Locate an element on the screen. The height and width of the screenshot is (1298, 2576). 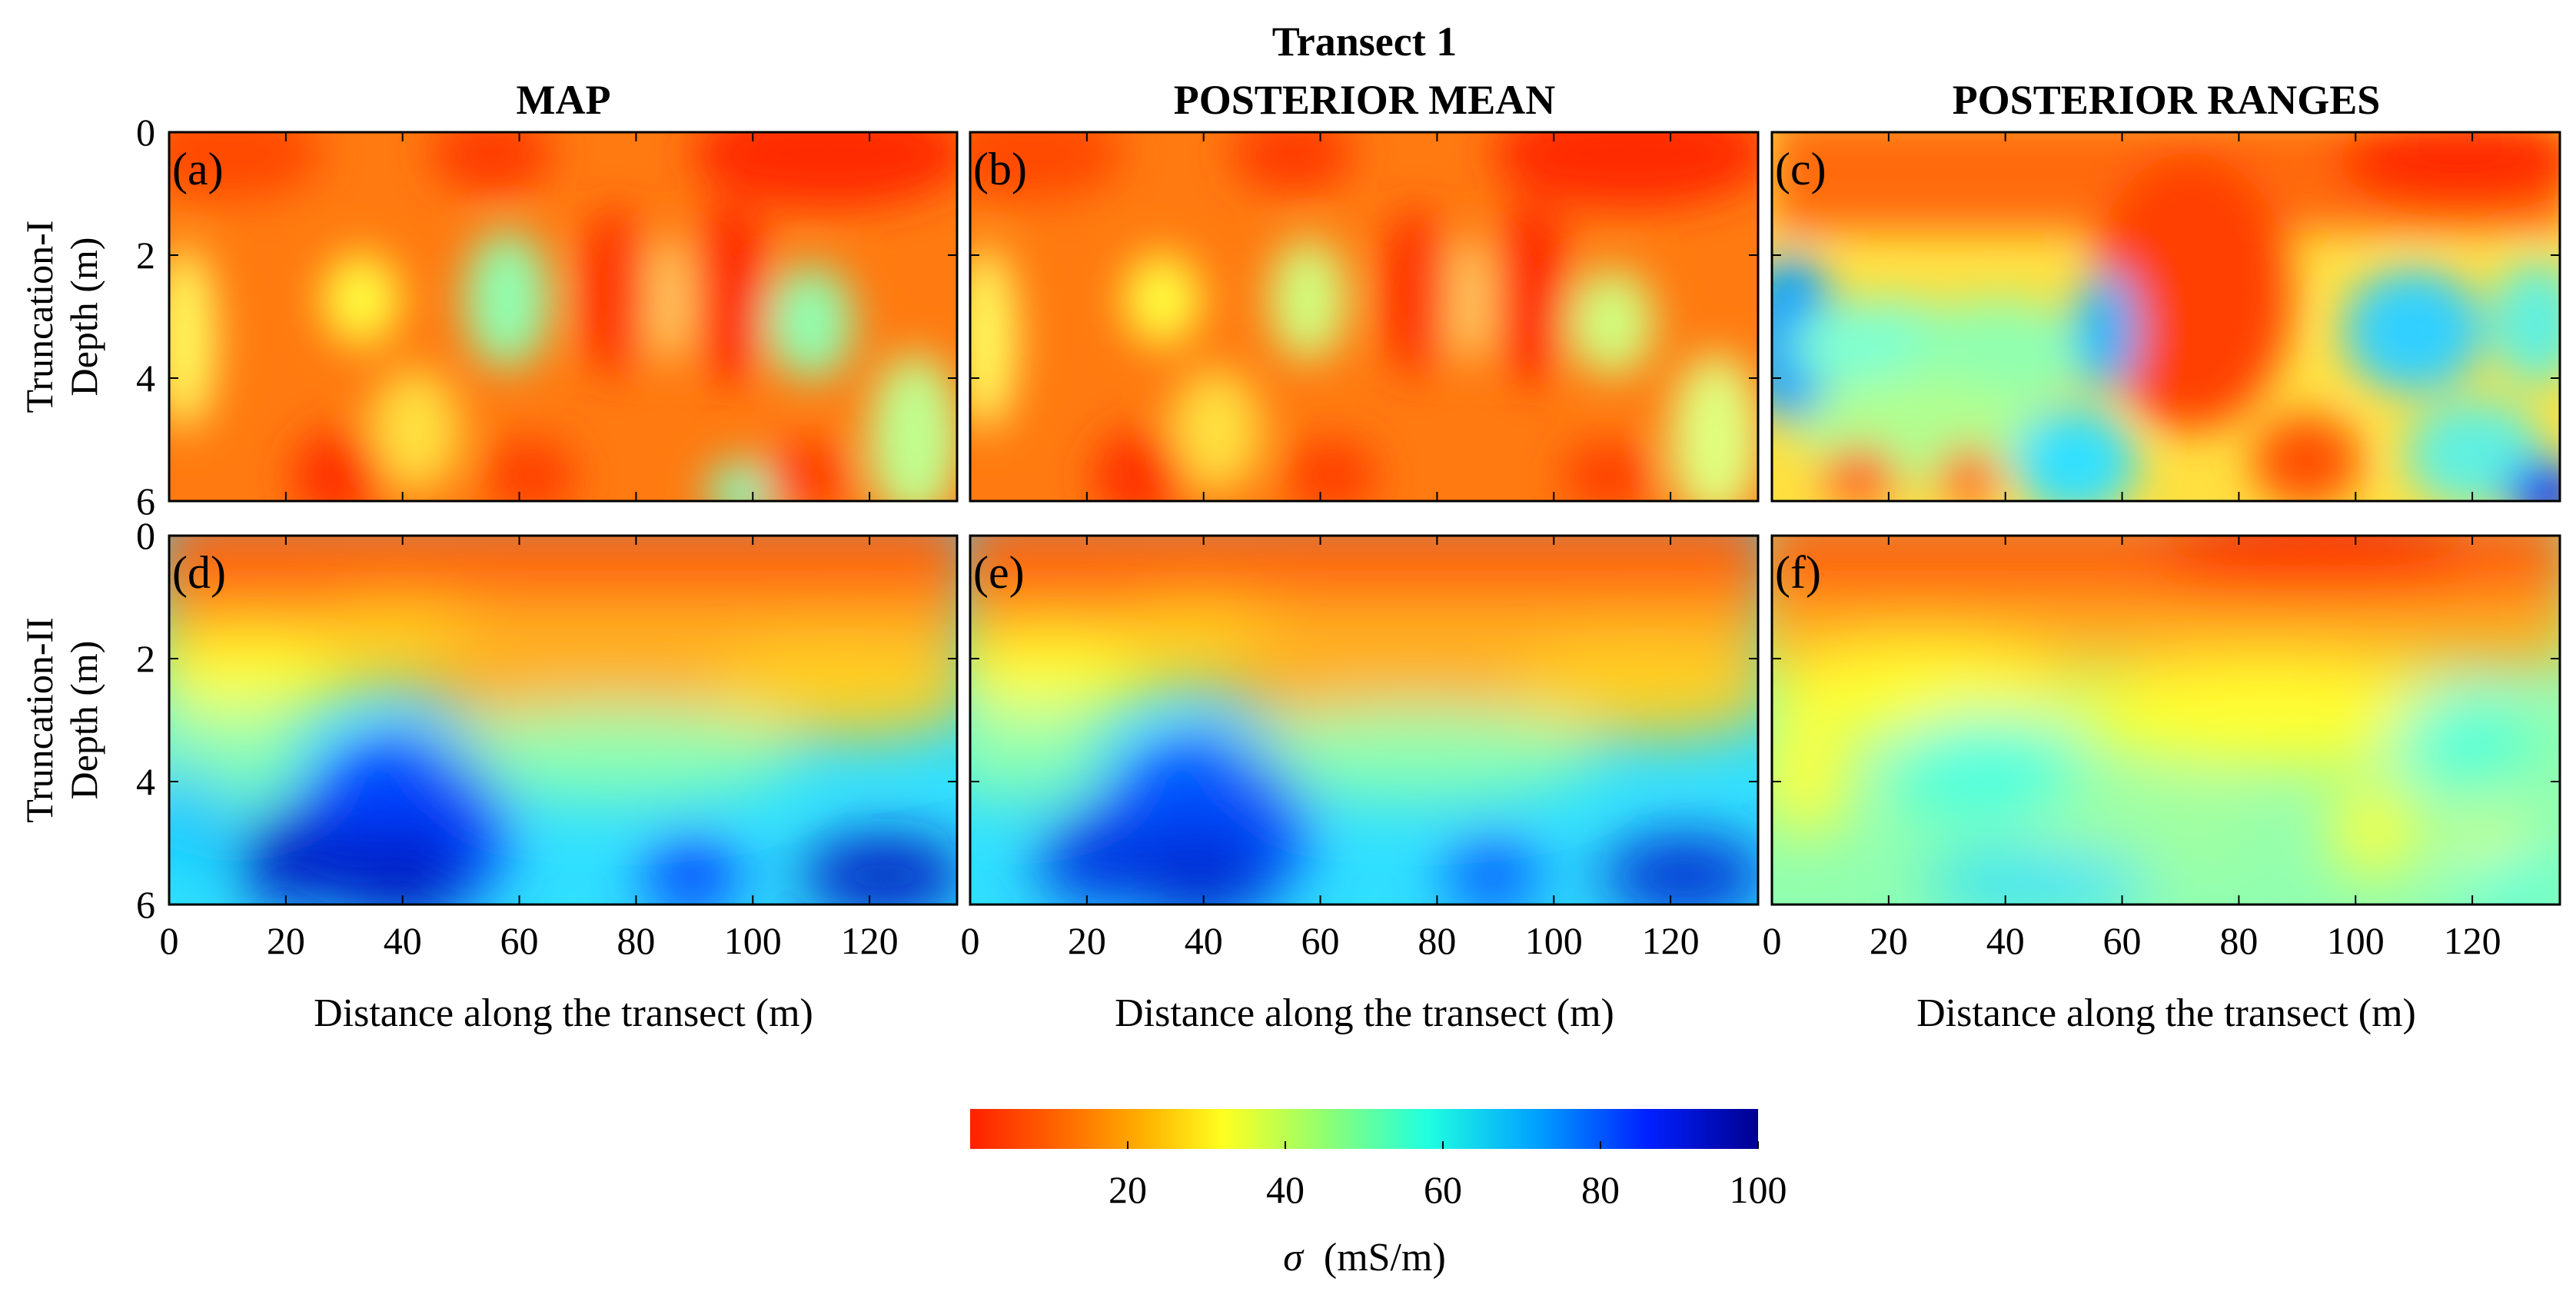
colorbar-label-symbol: σ is located at coordinates (1294, 1258).